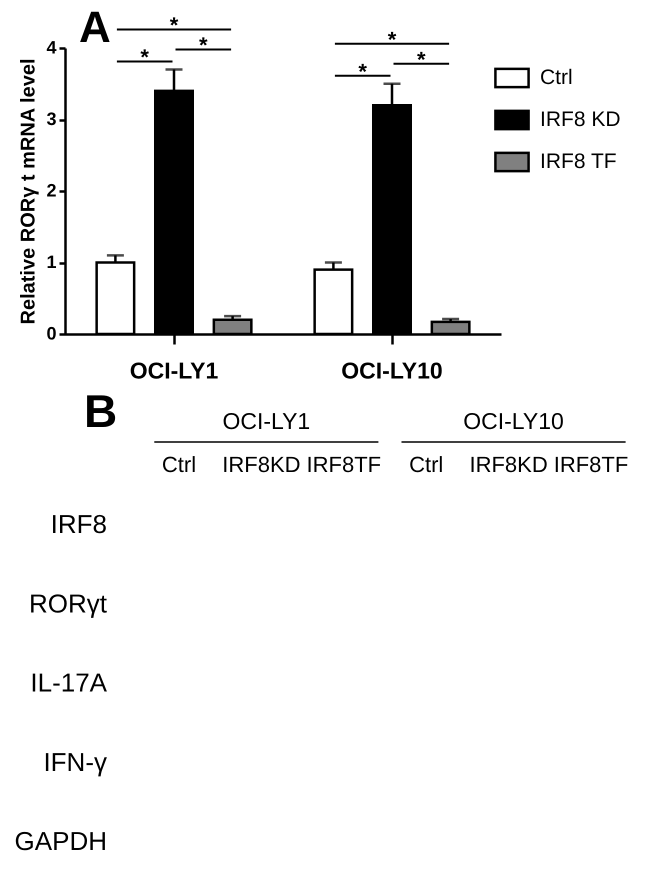 This screenshot has height=875, width=650. I want to click on text: OCI-LY1, so click(266, 421).